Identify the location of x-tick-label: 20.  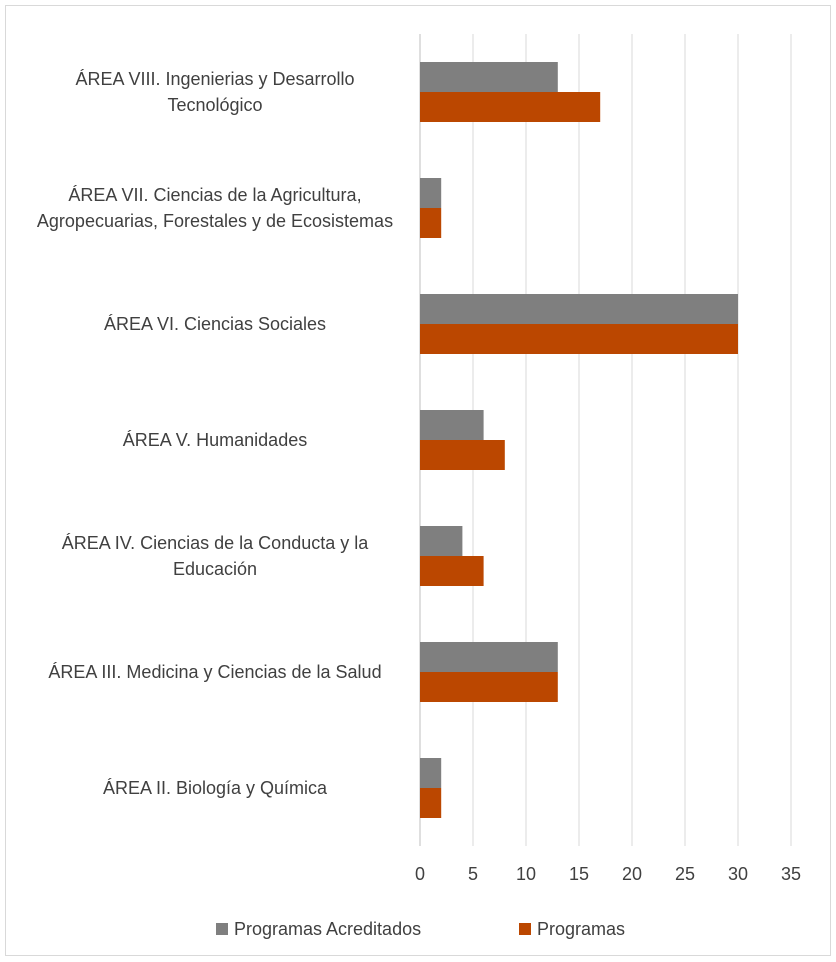
(632, 874).